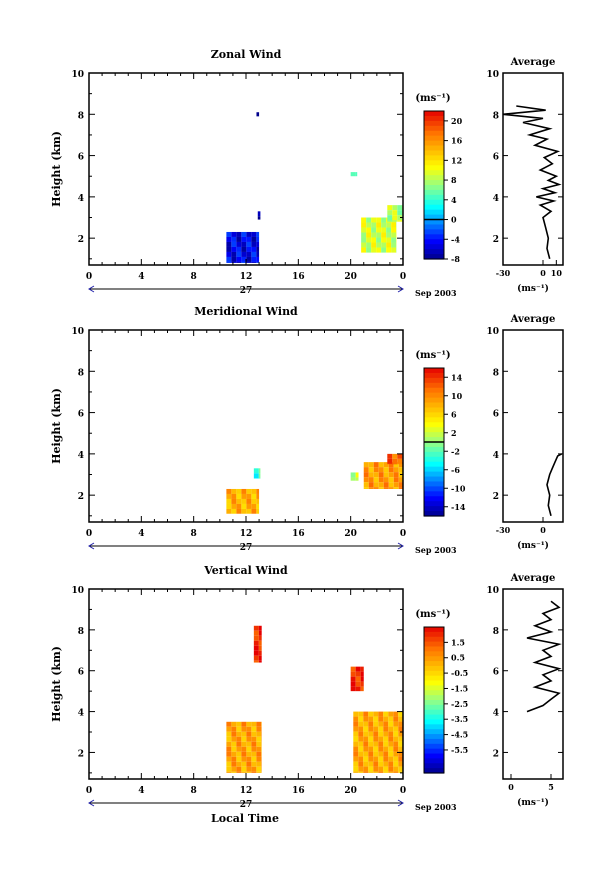 Image resolution: width=616 pixels, height=873 pixels. What do you see at coordinates (456, 160) in the screenshot?
I see `colorbar-tick-label: 12` at bounding box center [456, 160].